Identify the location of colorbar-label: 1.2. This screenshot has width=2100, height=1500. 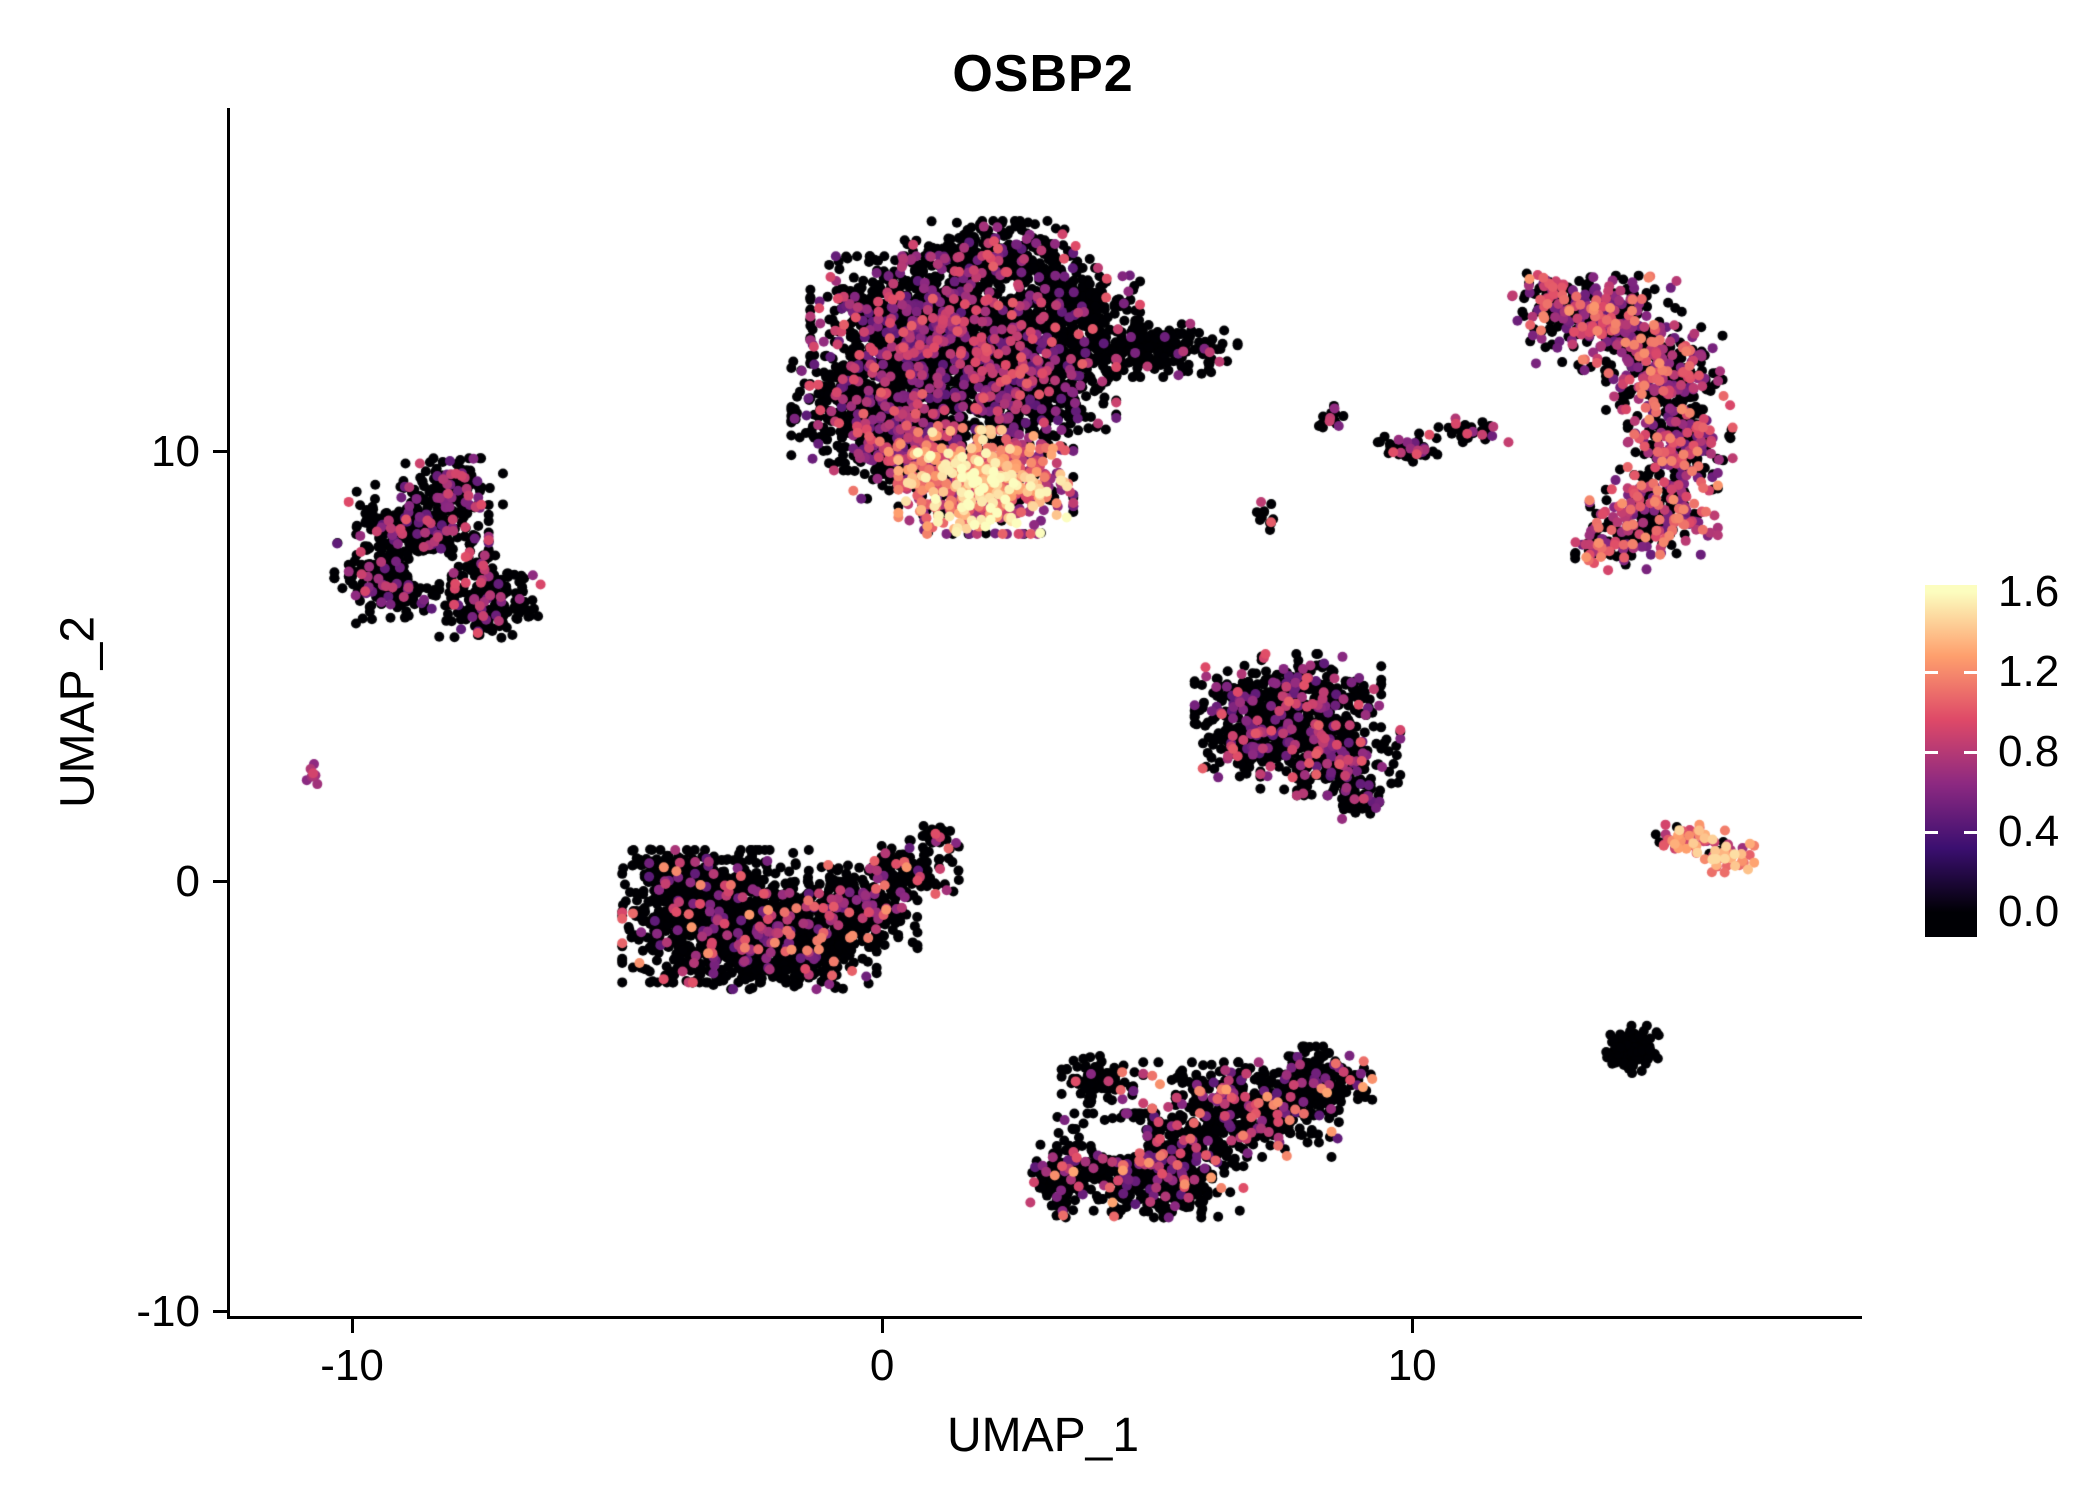
(2029, 672).